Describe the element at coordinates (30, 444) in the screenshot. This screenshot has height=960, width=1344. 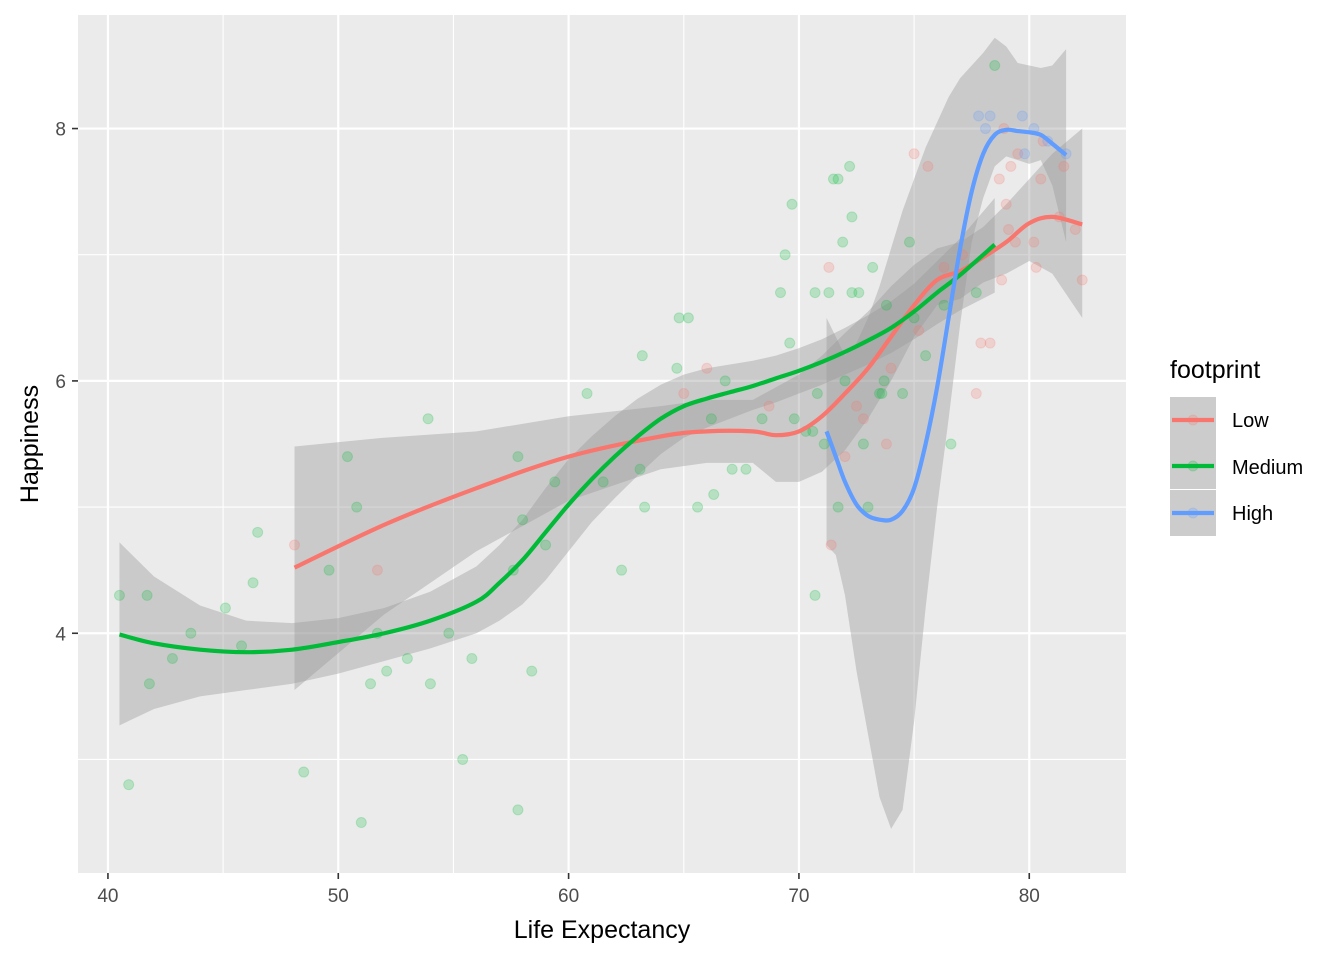
I see `y-axis-title: Happiness` at that location.